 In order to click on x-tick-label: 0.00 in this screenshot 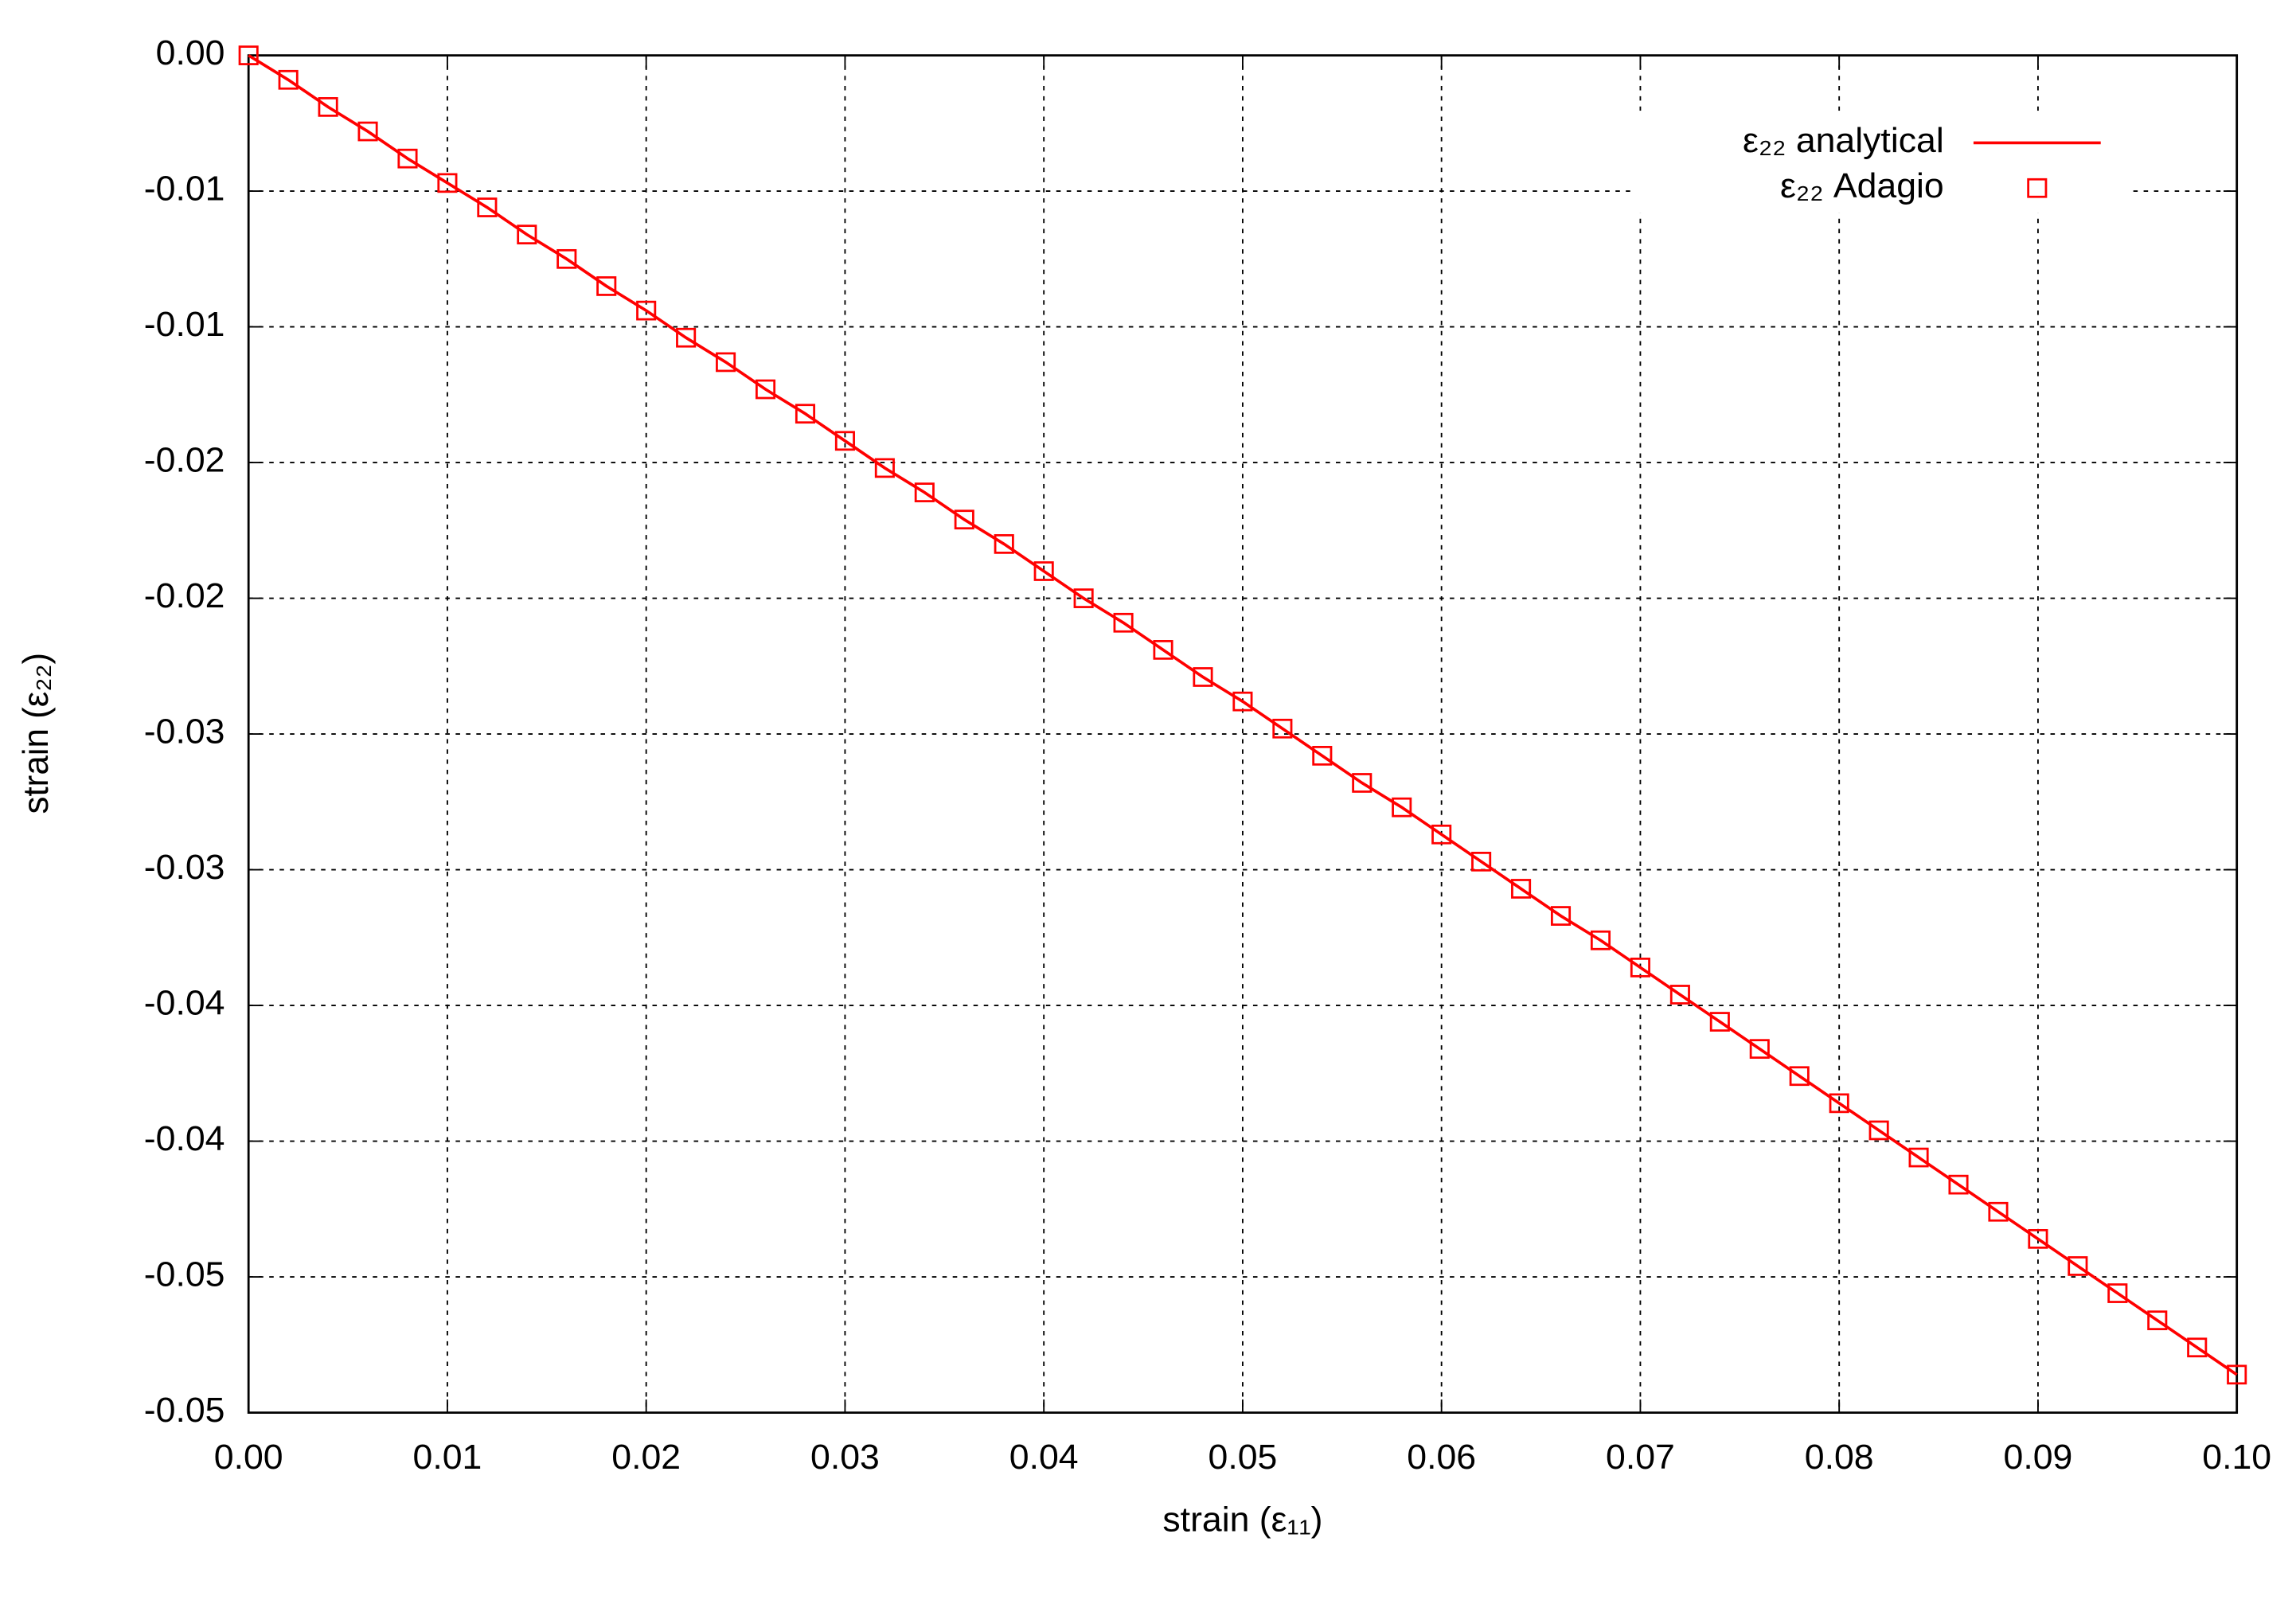, I will do `click(248, 1458)`.